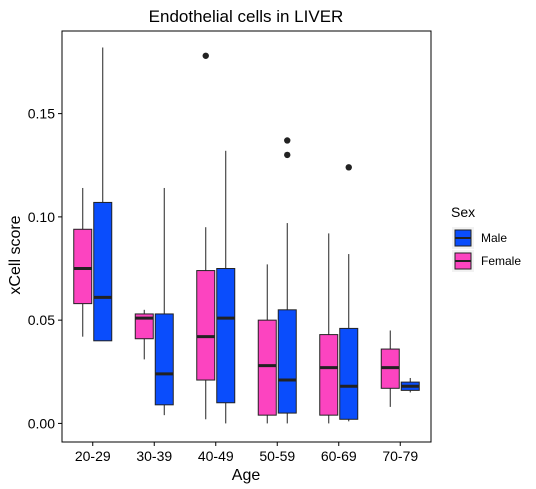  What do you see at coordinates (246, 16) in the screenshot?
I see `chart-title: Endothelial cells in LIVER` at bounding box center [246, 16].